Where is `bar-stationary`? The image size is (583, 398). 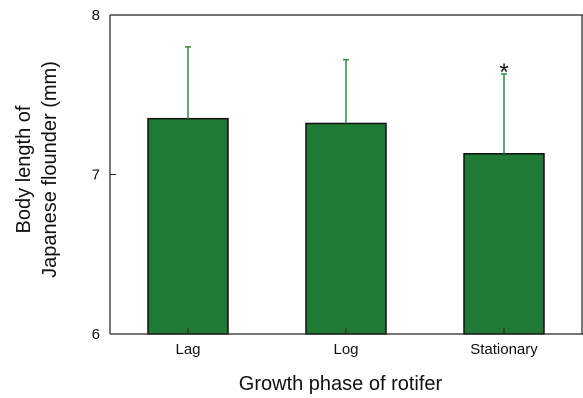
bar-stationary is located at coordinates (504, 244).